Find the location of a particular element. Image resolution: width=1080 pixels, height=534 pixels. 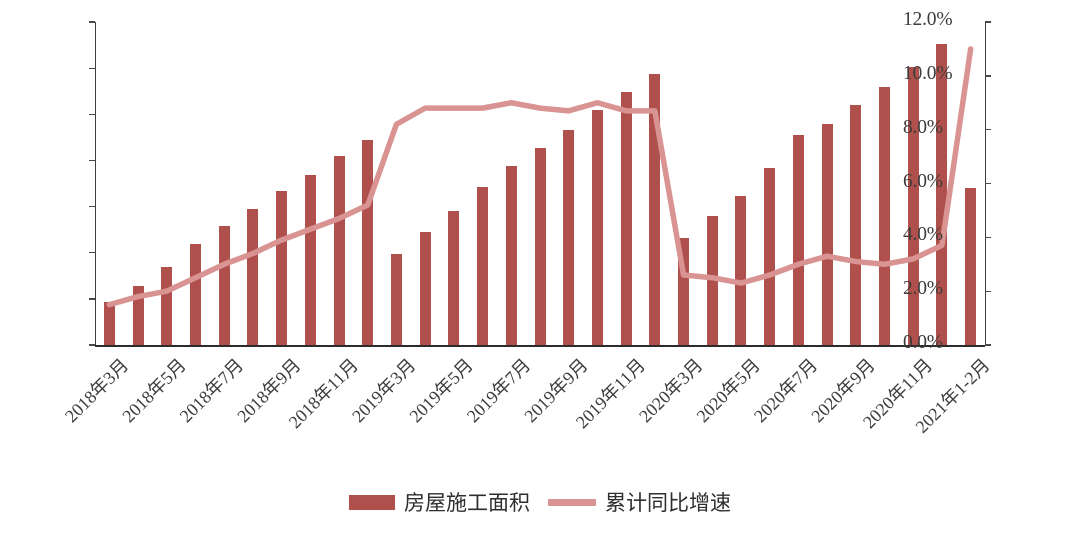

legend-item-line: 累计同比增速 is located at coordinates (639, 502).